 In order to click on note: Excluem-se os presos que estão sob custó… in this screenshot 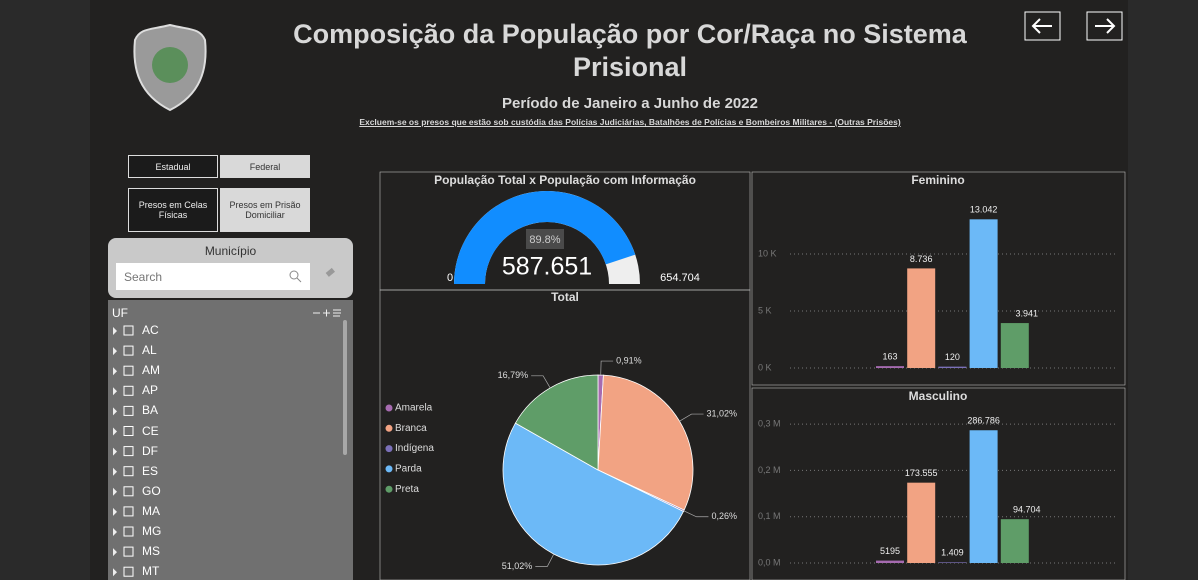, I will do `click(630, 122)`.